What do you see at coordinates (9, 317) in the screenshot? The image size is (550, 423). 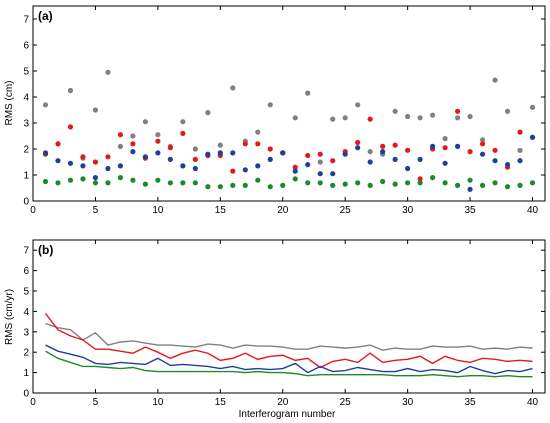 I see `panel-b-ylabel: RMS (cm/yr)` at bounding box center [9, 317].